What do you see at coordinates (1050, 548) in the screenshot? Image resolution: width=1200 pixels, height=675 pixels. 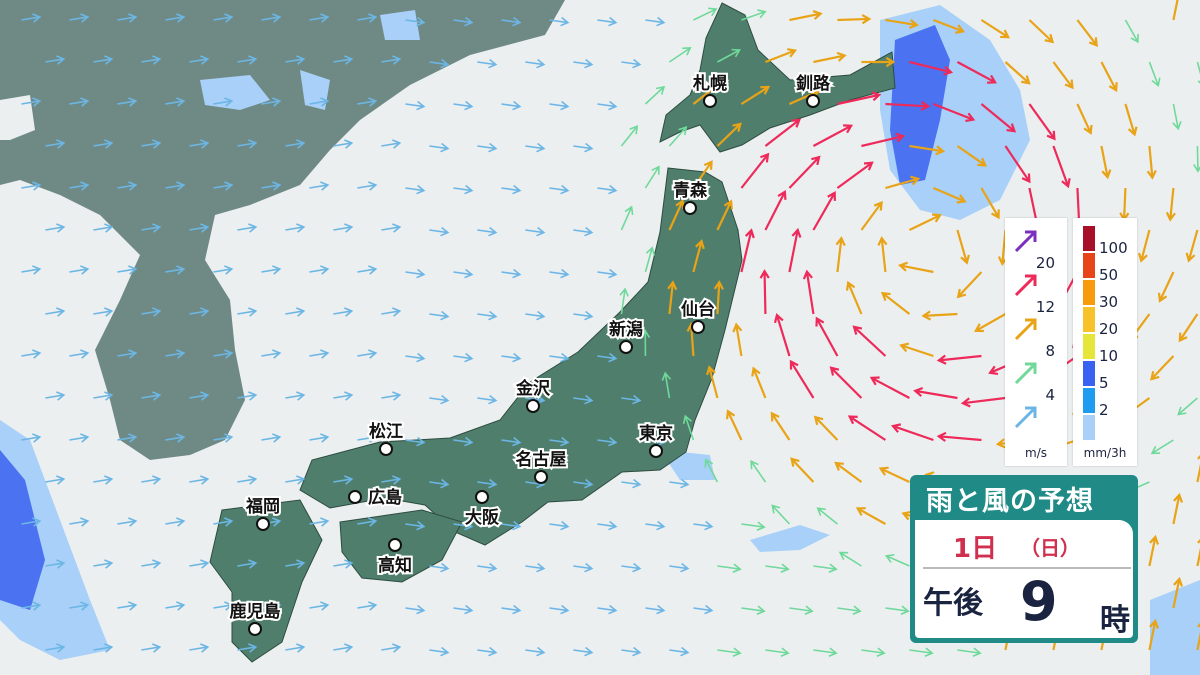 I see `forecast-weekday: （日）` at bounding box center [1050, 548].